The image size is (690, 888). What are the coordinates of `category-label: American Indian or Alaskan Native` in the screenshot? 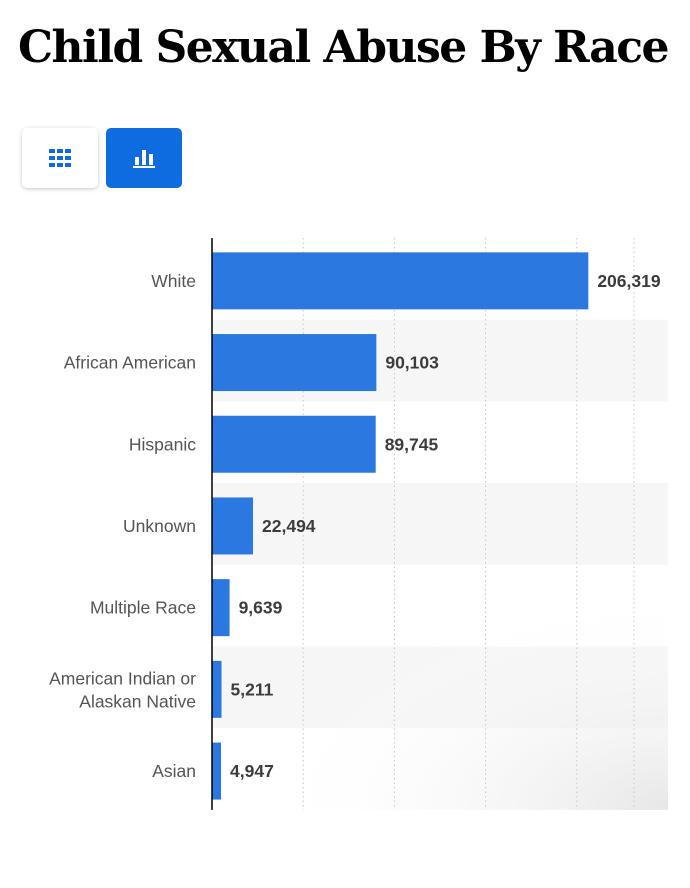 It's located at (122, 689).